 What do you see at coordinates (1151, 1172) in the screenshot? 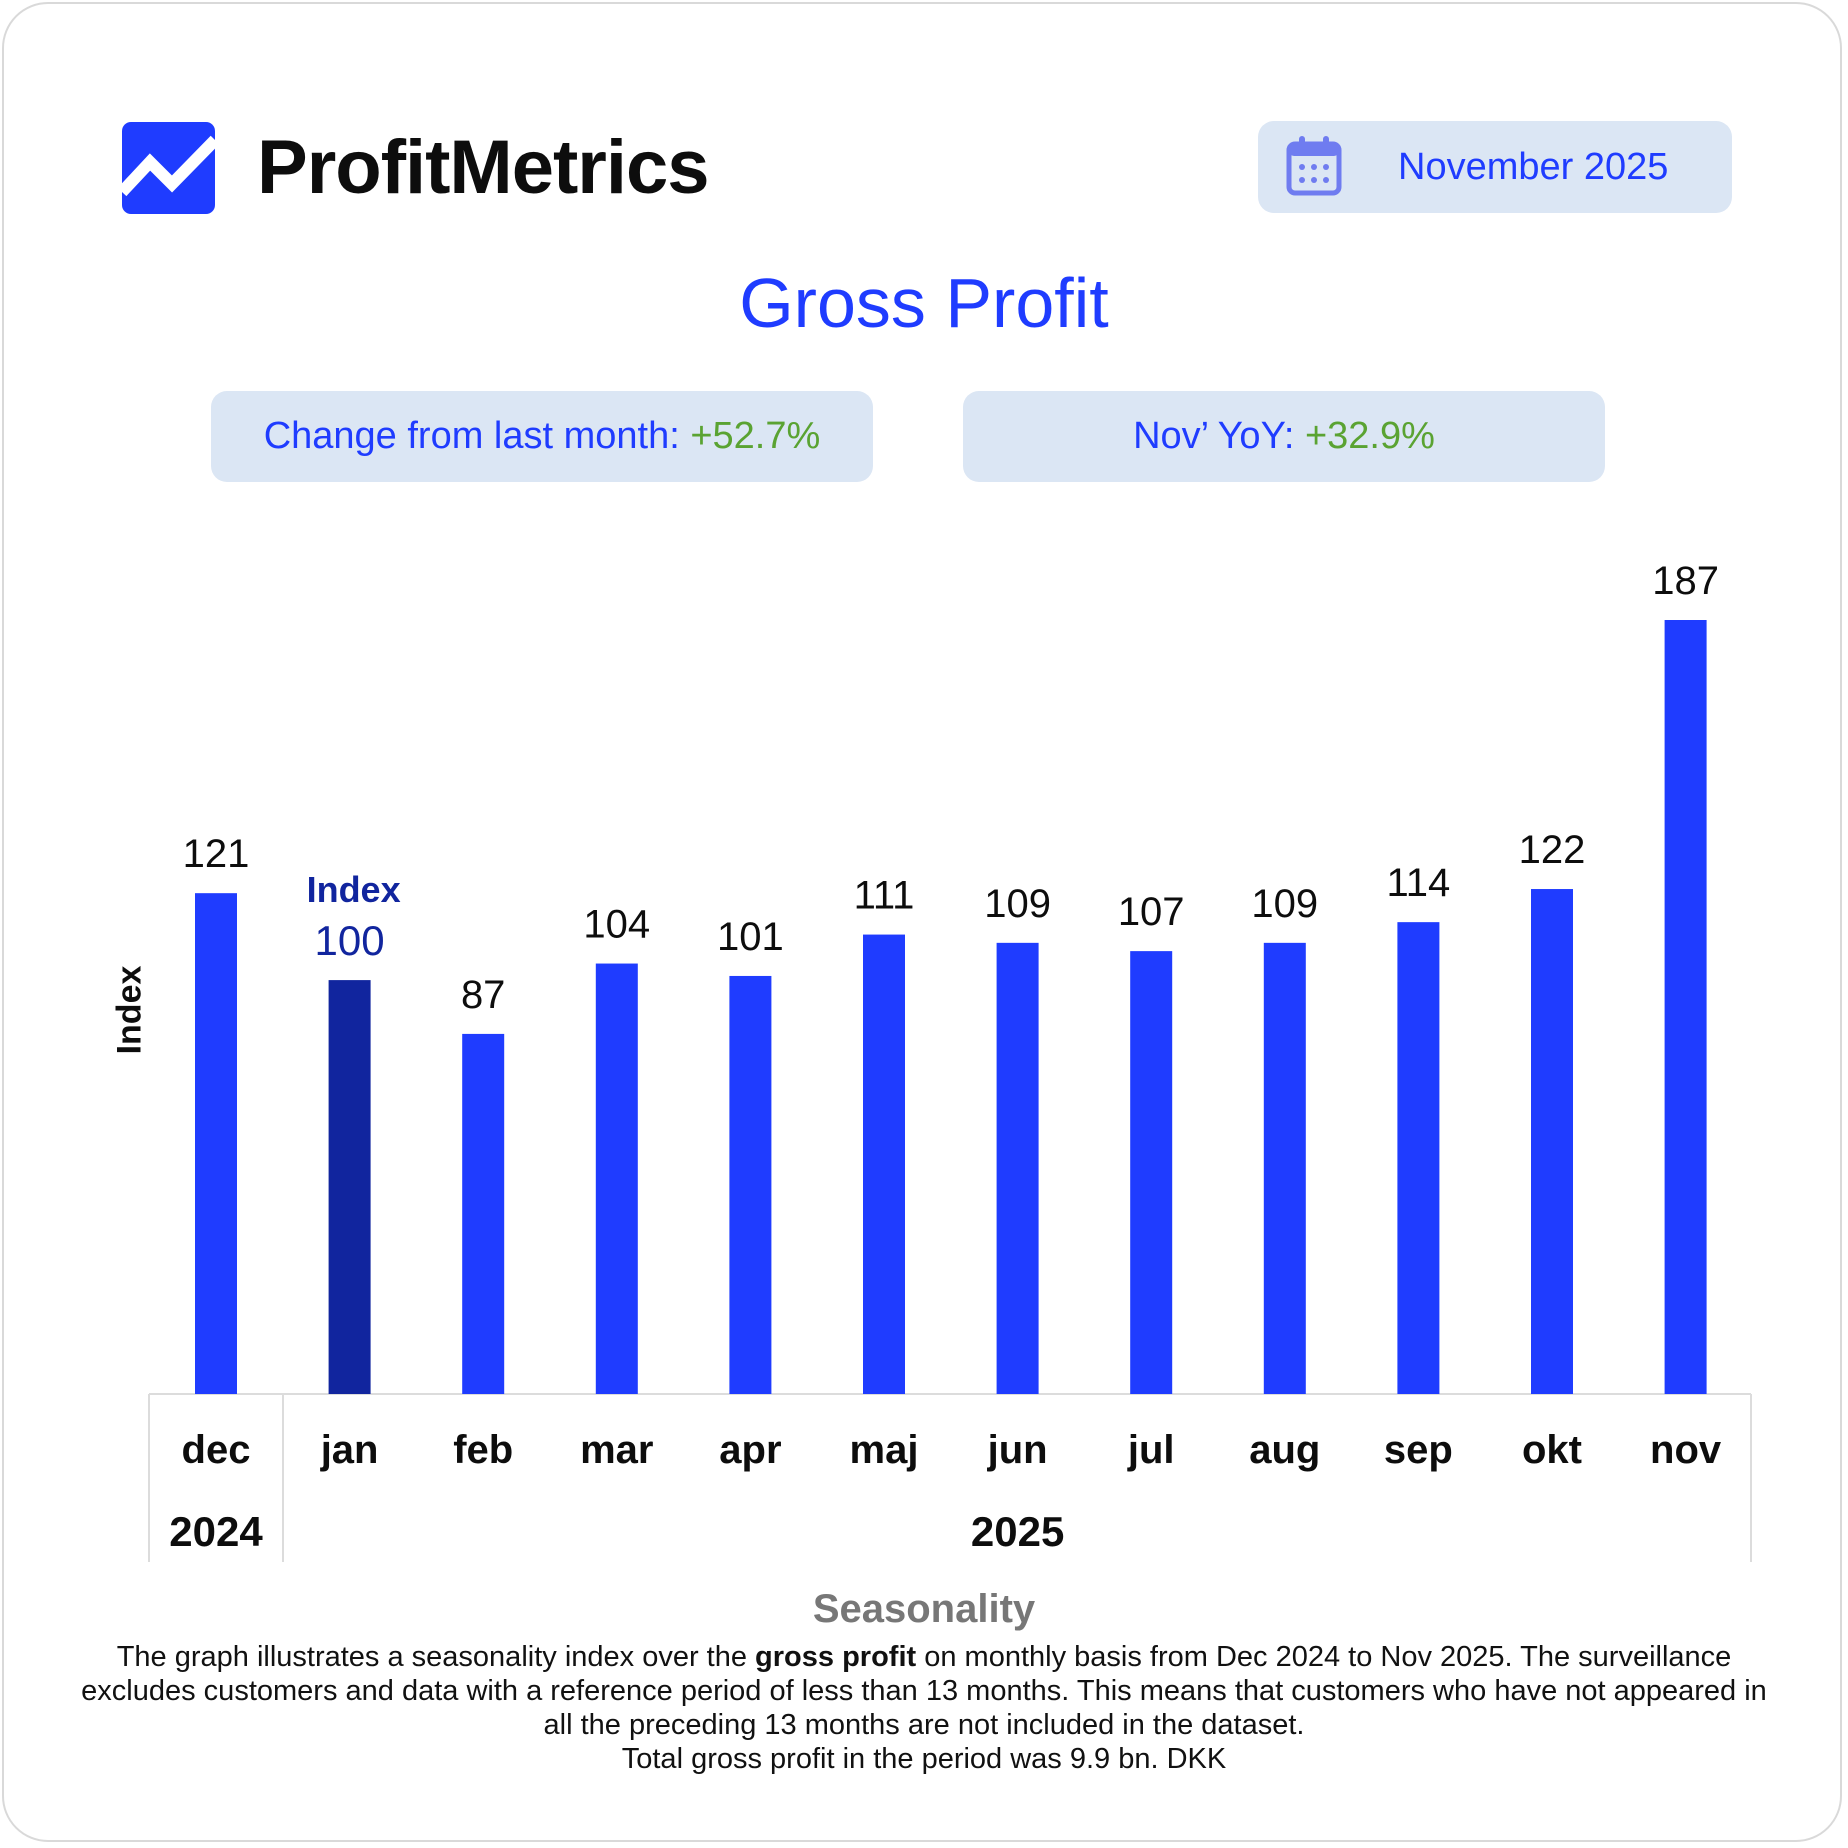
I see `bar-jul` at bounding box center [1151, 1172].